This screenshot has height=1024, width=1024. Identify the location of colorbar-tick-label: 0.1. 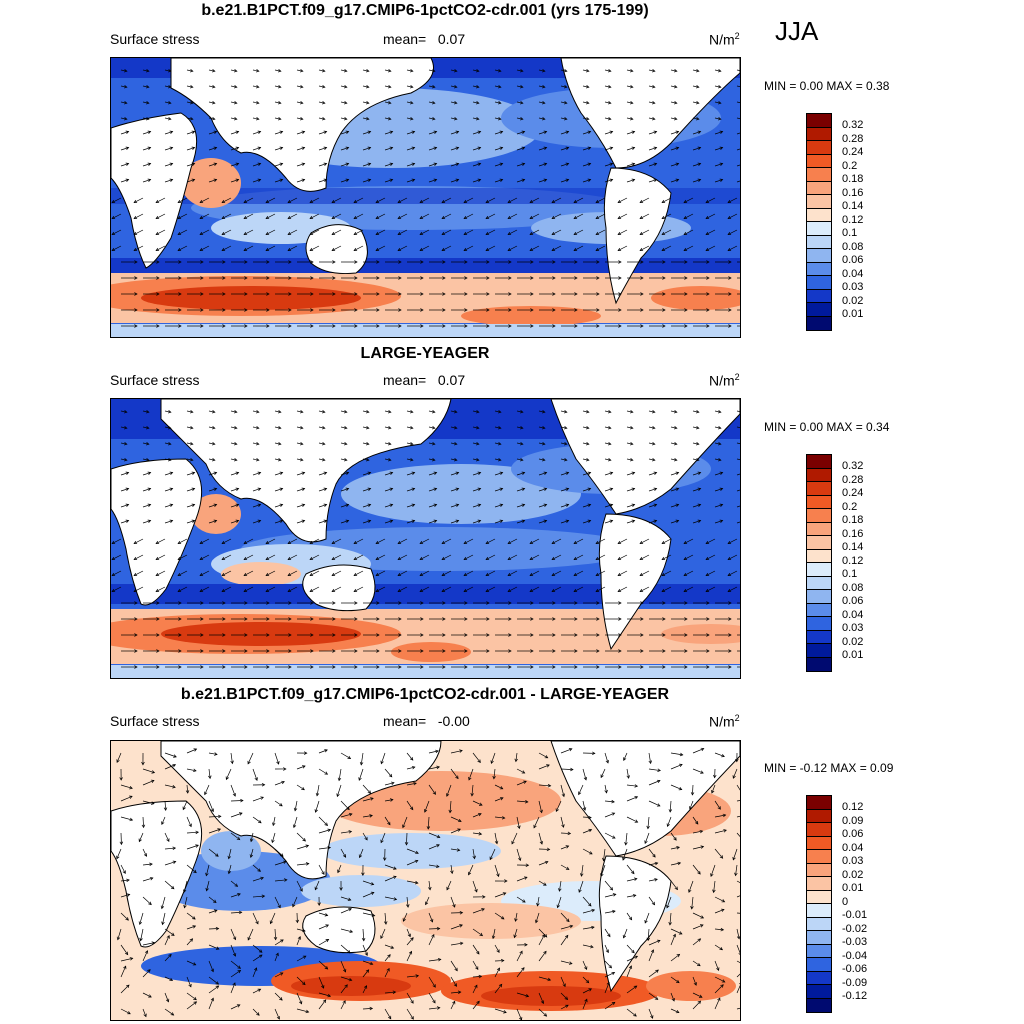
(850, 574).